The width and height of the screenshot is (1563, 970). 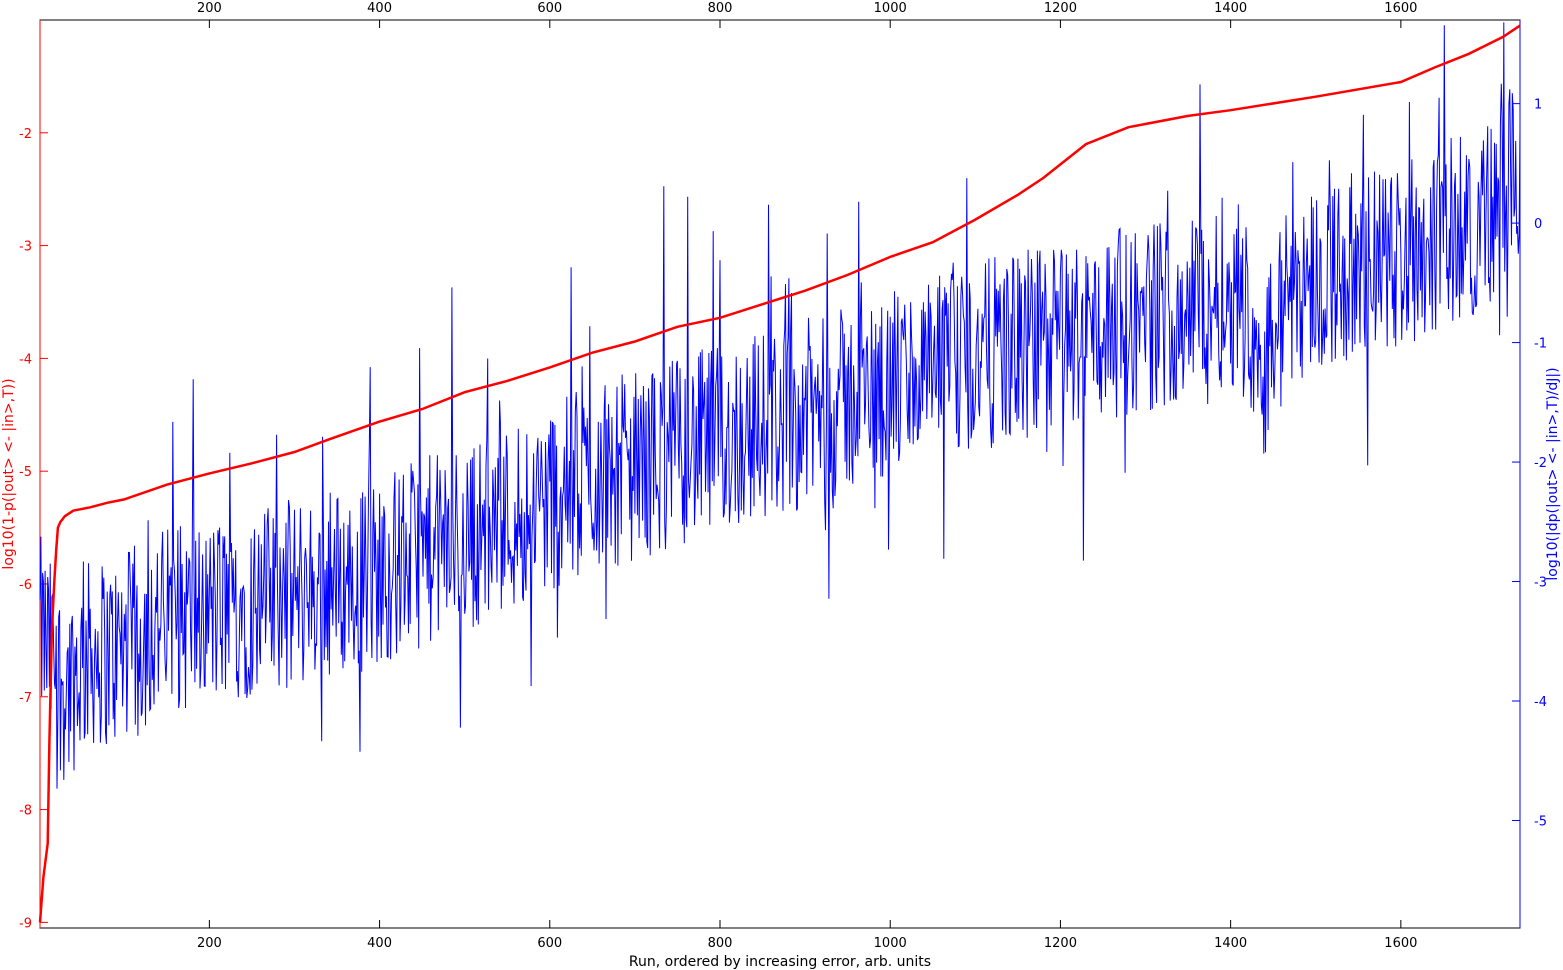 I want to click on y-left-tick-label: -7, so click(x=25, y=698).